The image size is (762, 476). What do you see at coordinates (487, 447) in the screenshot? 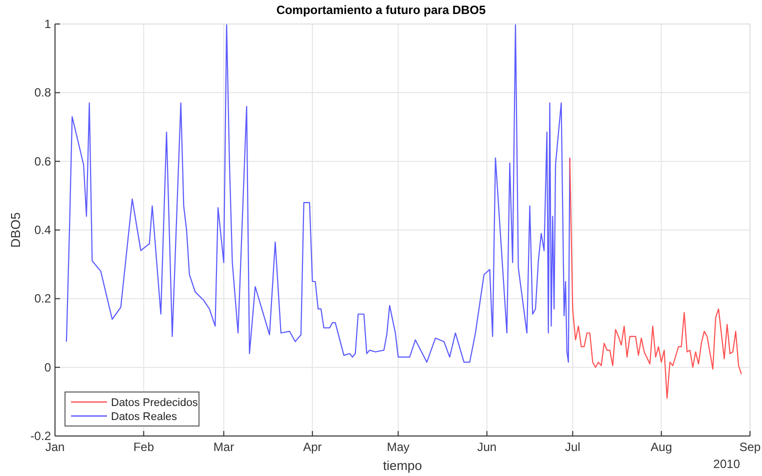
I see `x-tick-label: Jun` at bounding box center [487, 447].